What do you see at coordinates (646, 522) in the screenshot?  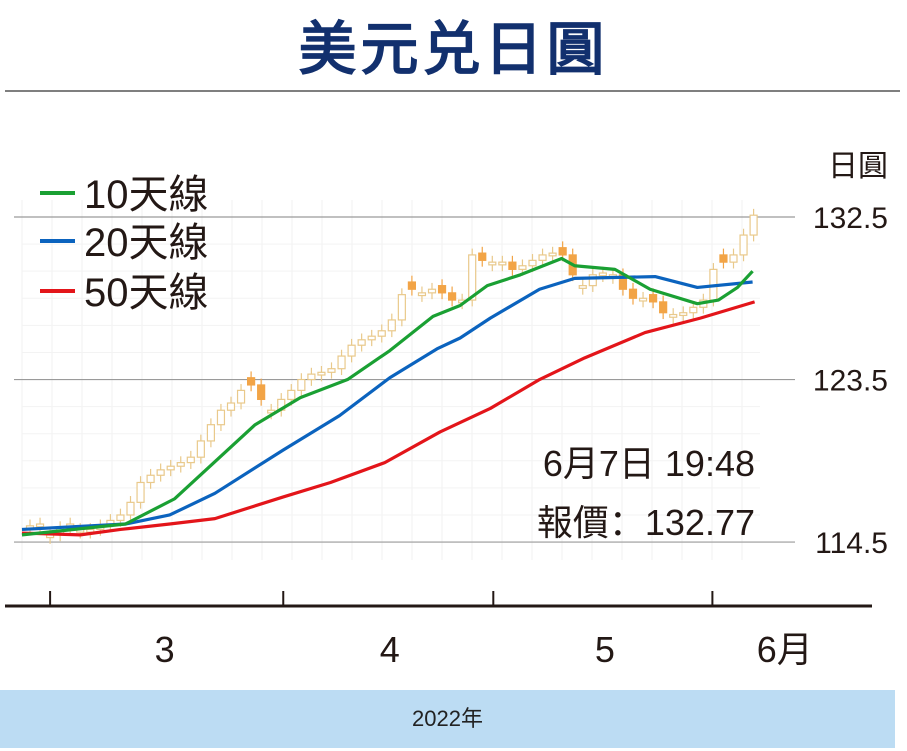 I see `annotation-quote: 報價：132.77` at bounding box center [646, 522].